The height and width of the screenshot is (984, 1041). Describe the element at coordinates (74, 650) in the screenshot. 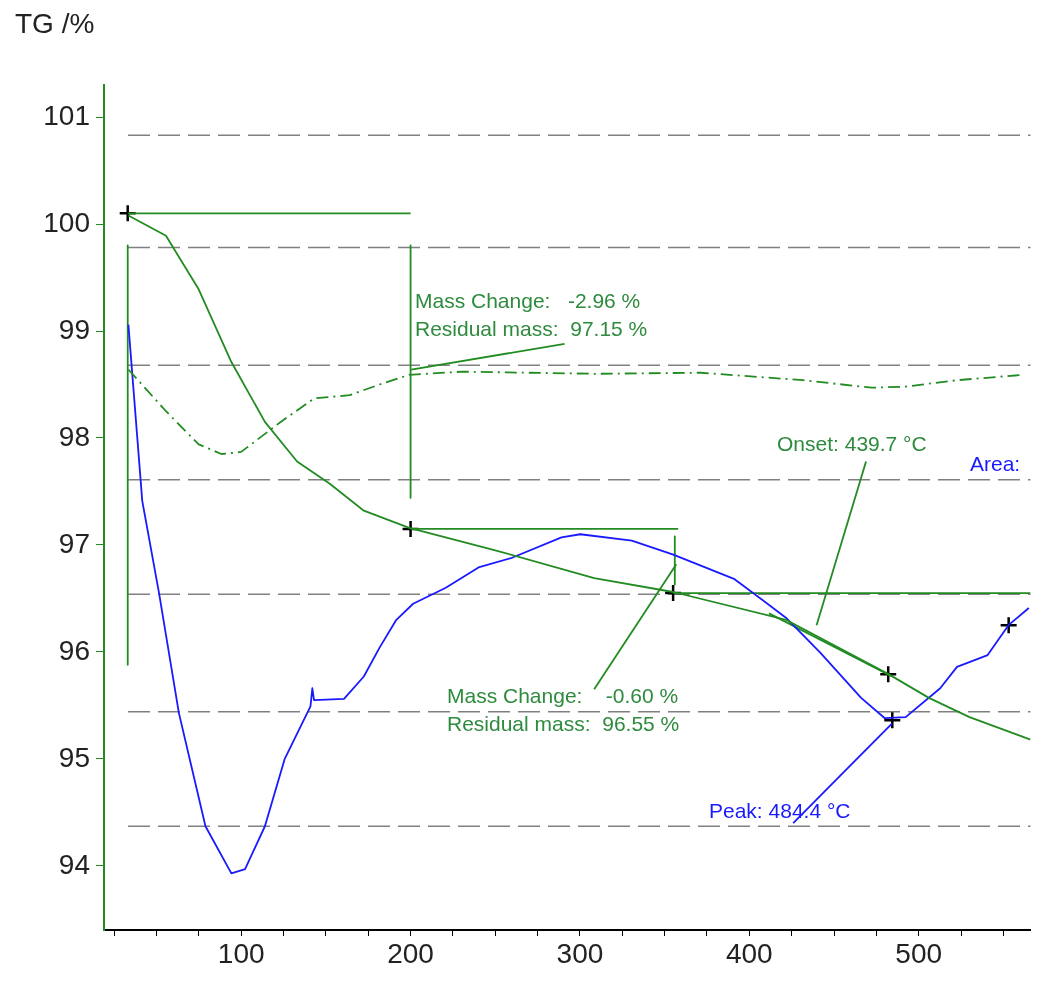

I see `y-tick-label: 96` at that location.